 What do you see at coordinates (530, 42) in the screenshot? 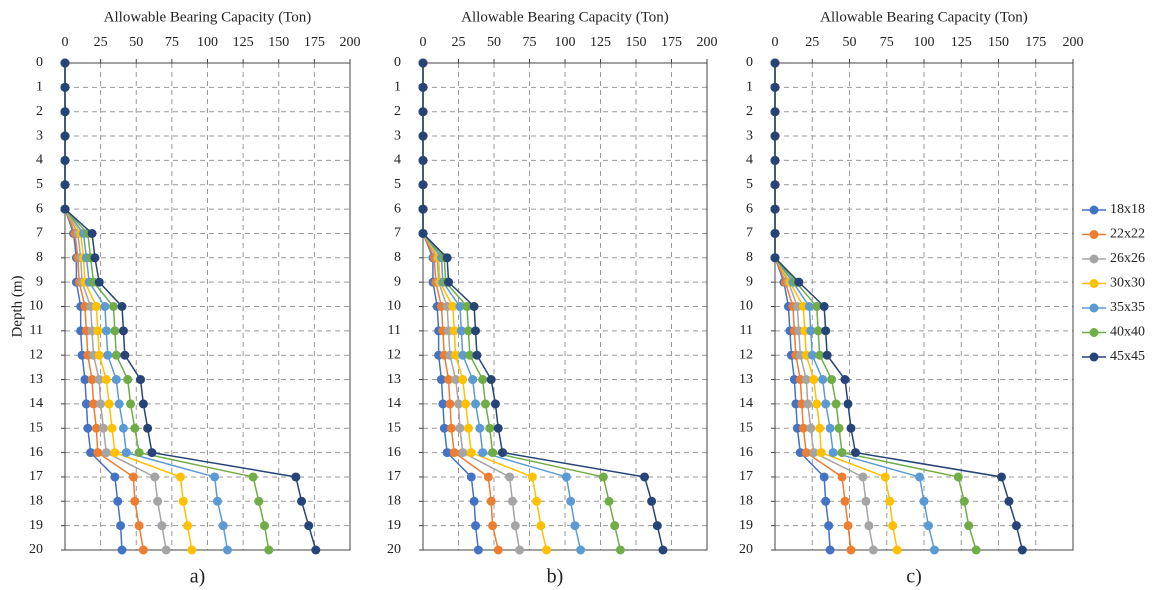
I see `x-tick-label: 75` at bounding box center [530, 42].